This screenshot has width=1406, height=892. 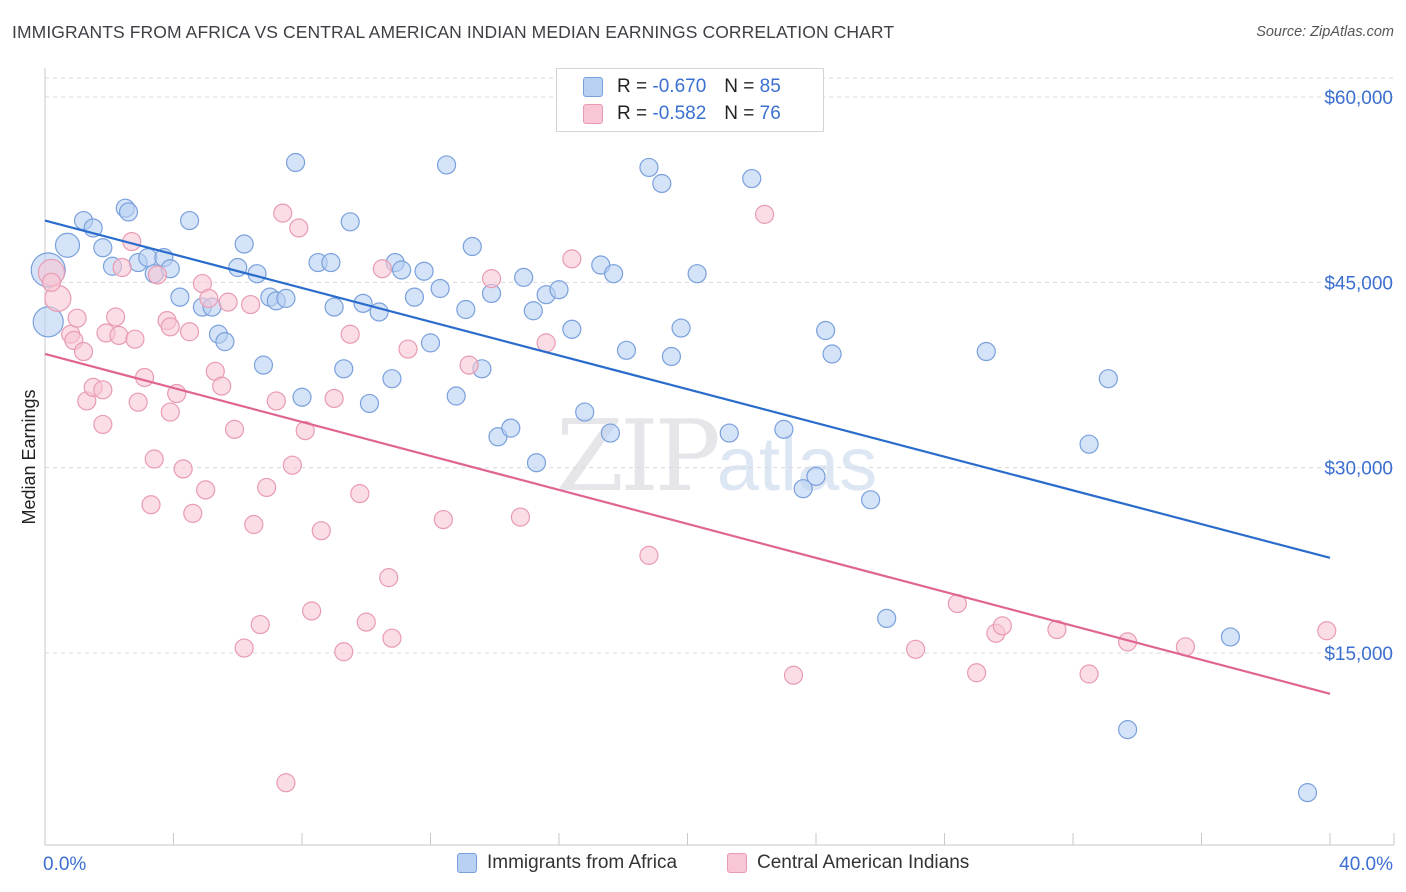 What do you see at coordinates (770, 86) in the screenshot?
I see `legend-n-value: 85` at bounding box center [770, 86].